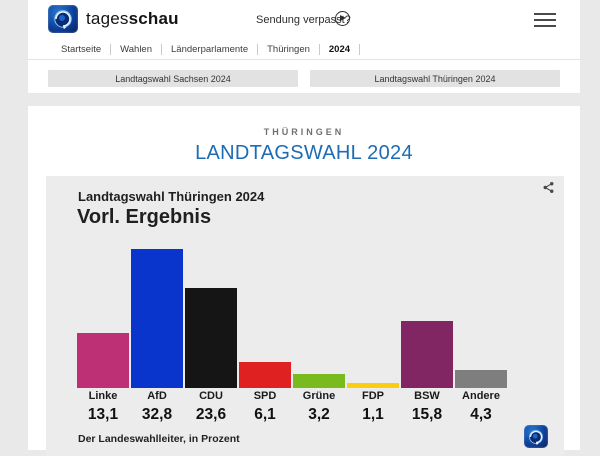 The width and height of the screenshot is (600, 456). What do you see at coordinates (153, 18) in the screenshot?
I see `brand-bold: schau` at bounding box center [153, 18].